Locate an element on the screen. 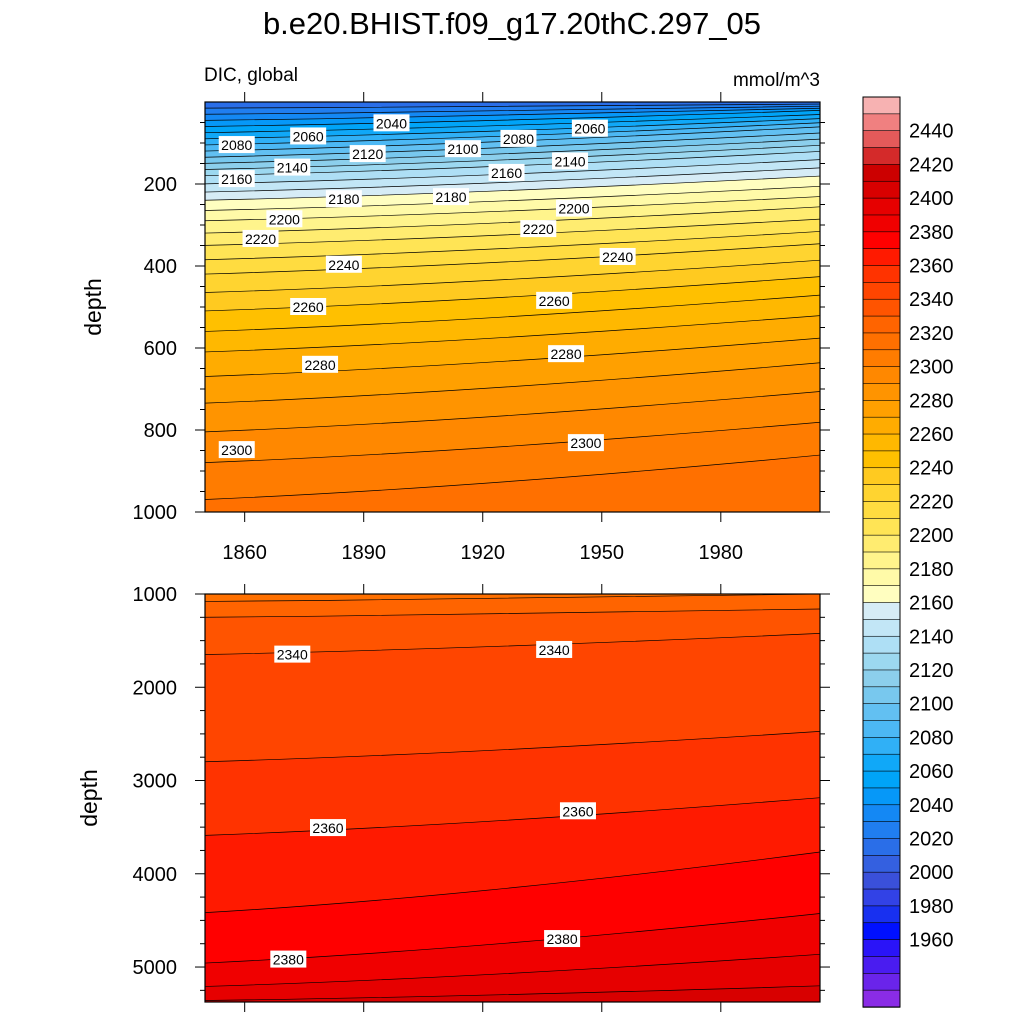 The height and width of the screenshot is (1024, 1024). colorbar-tick-label: 2060 is located at coordinates (931, 772).